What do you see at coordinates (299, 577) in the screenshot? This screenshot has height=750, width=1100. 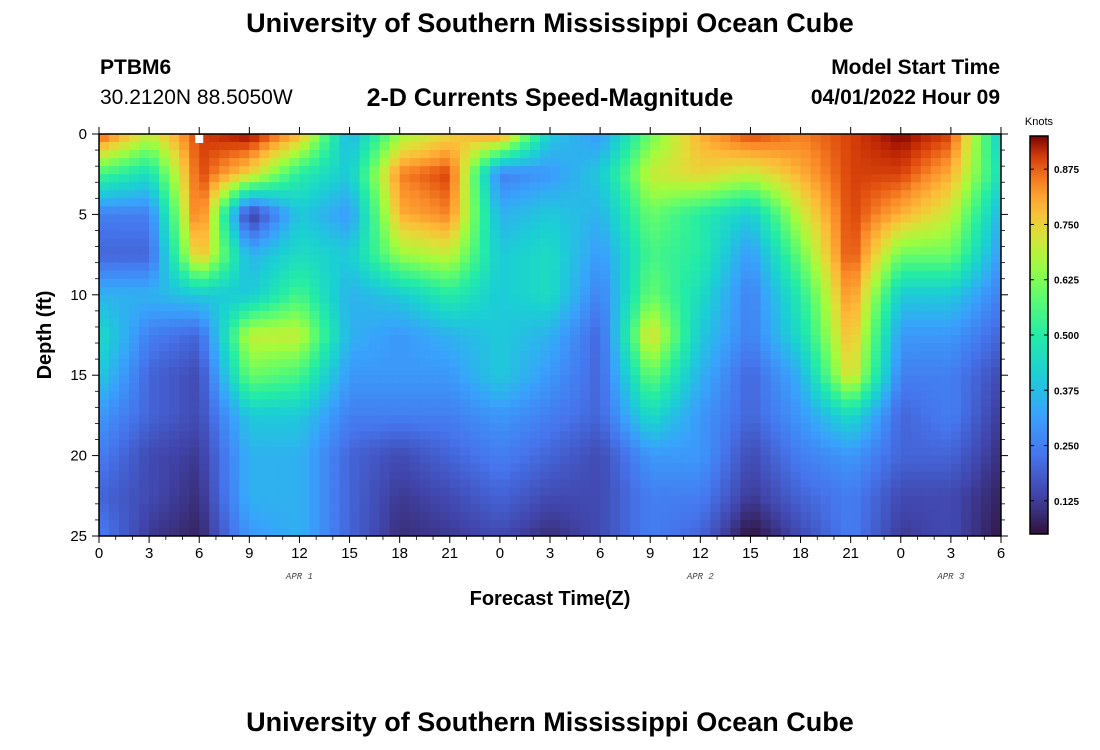 I see `day-label: APR 1` at bounding box center [299, 577].